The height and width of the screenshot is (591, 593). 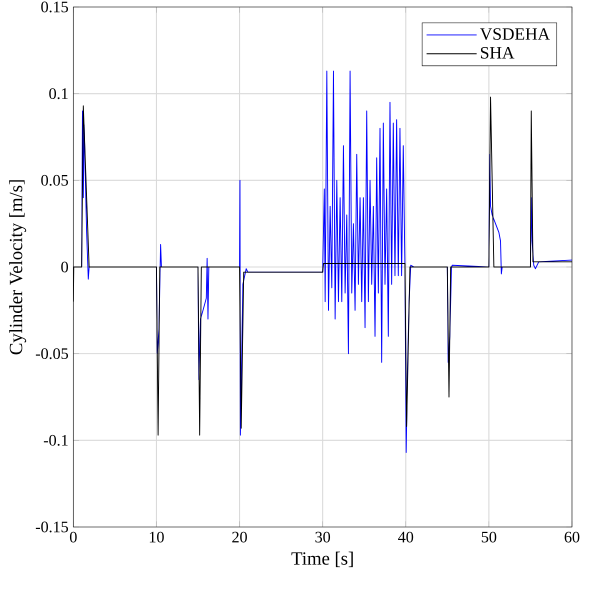 What do you see at coordinates (54, 180) in the screenshot?
I see `y-tick-label: 0.05` at bounding box center [54, 180].